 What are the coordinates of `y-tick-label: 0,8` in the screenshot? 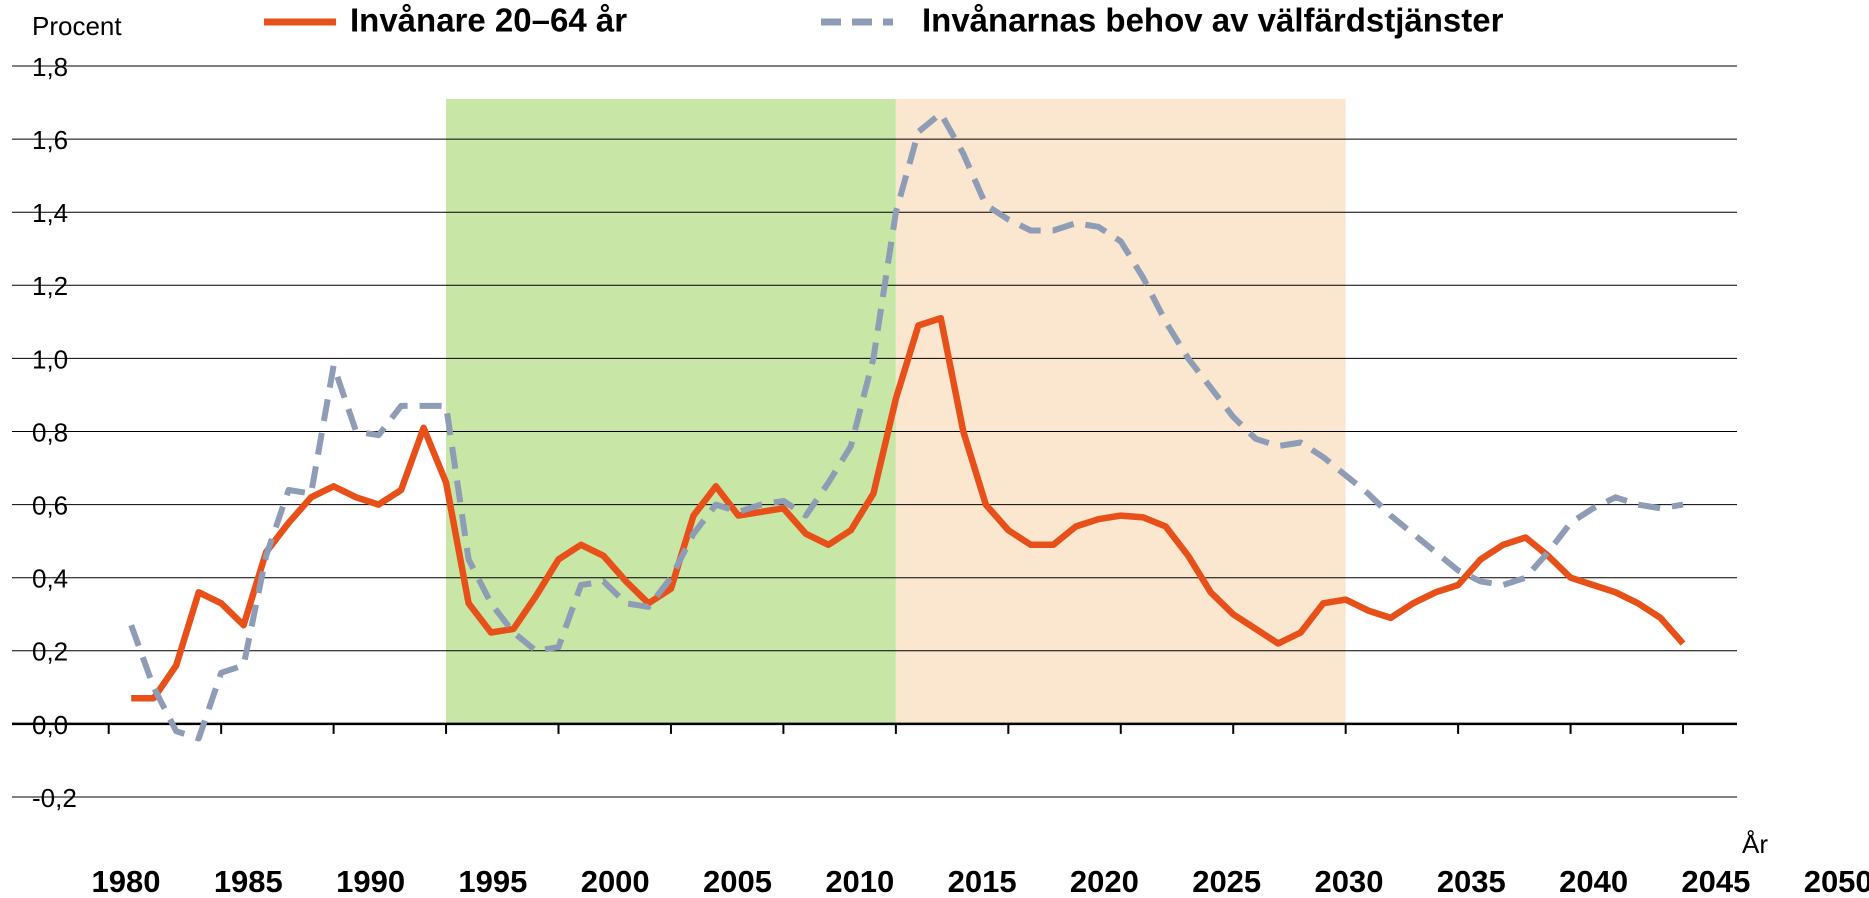 It's located at (50, 432).